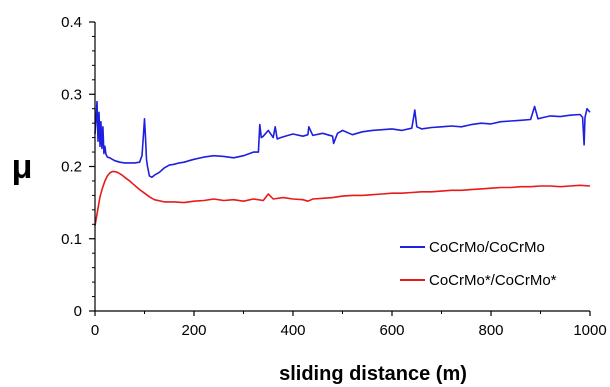  What do you see at coordinates (490, 330) in the screenshot?
I see `x-tick-label: 800` at bounding box center [490, 330].